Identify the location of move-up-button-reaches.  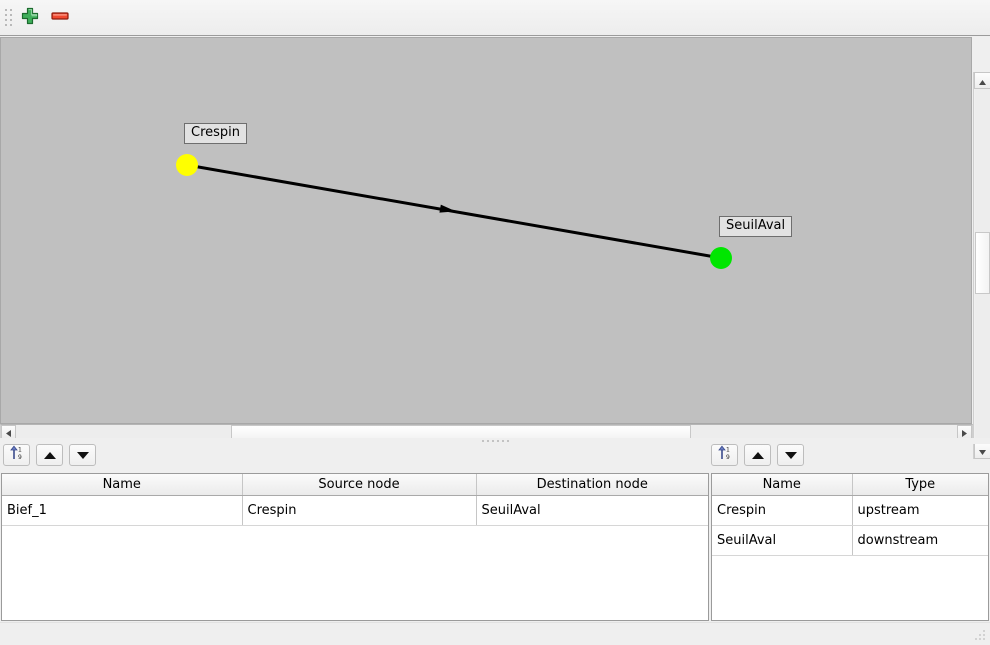
(49, 455).